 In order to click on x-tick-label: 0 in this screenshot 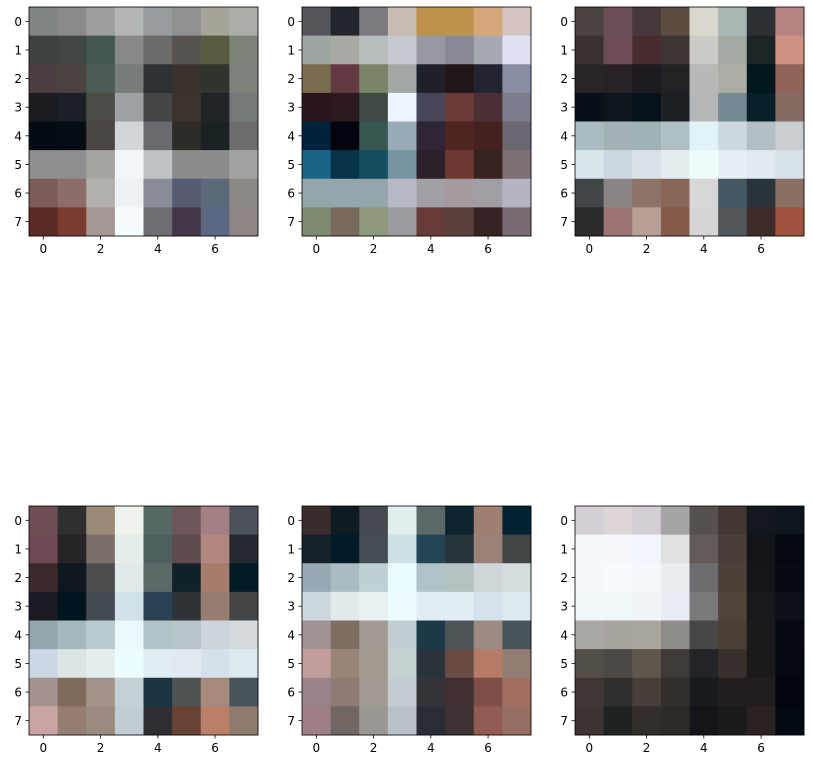, I will do `click(43, 249)`.